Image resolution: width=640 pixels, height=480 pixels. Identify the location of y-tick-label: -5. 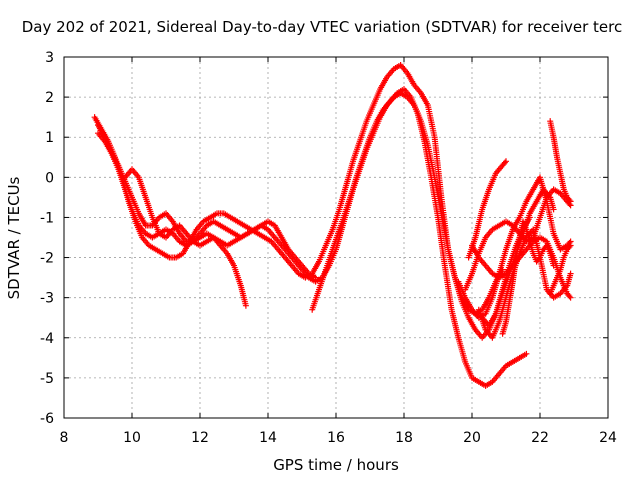
(47, 379).